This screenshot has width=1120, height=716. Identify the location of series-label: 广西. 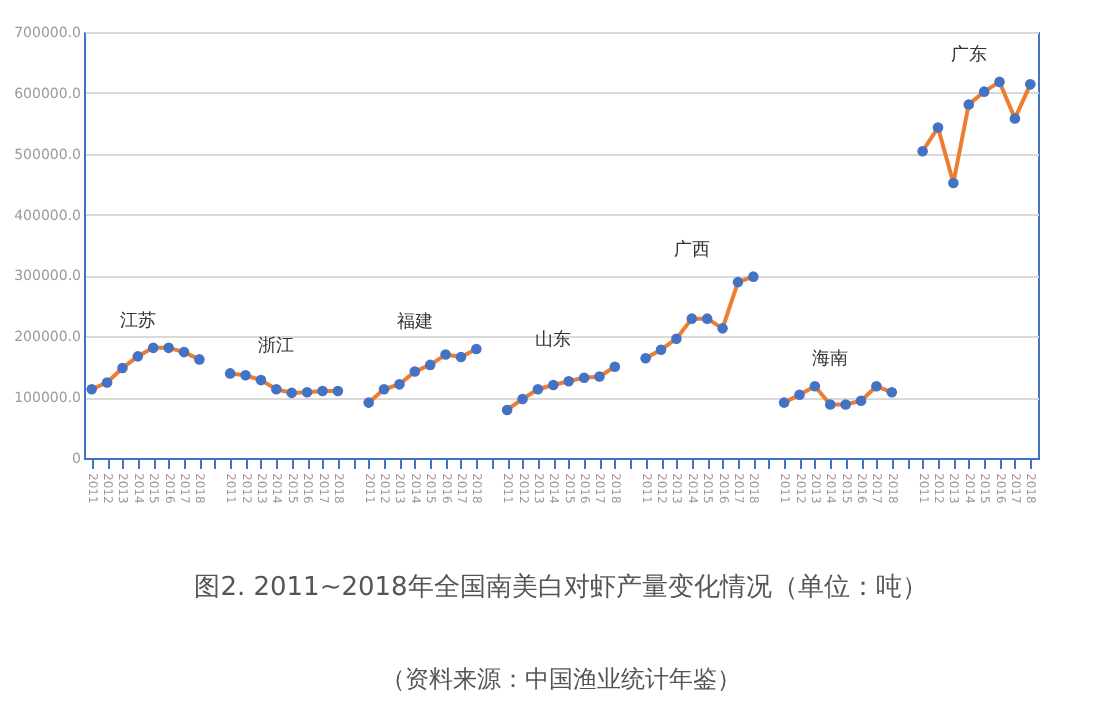
(691, 249).